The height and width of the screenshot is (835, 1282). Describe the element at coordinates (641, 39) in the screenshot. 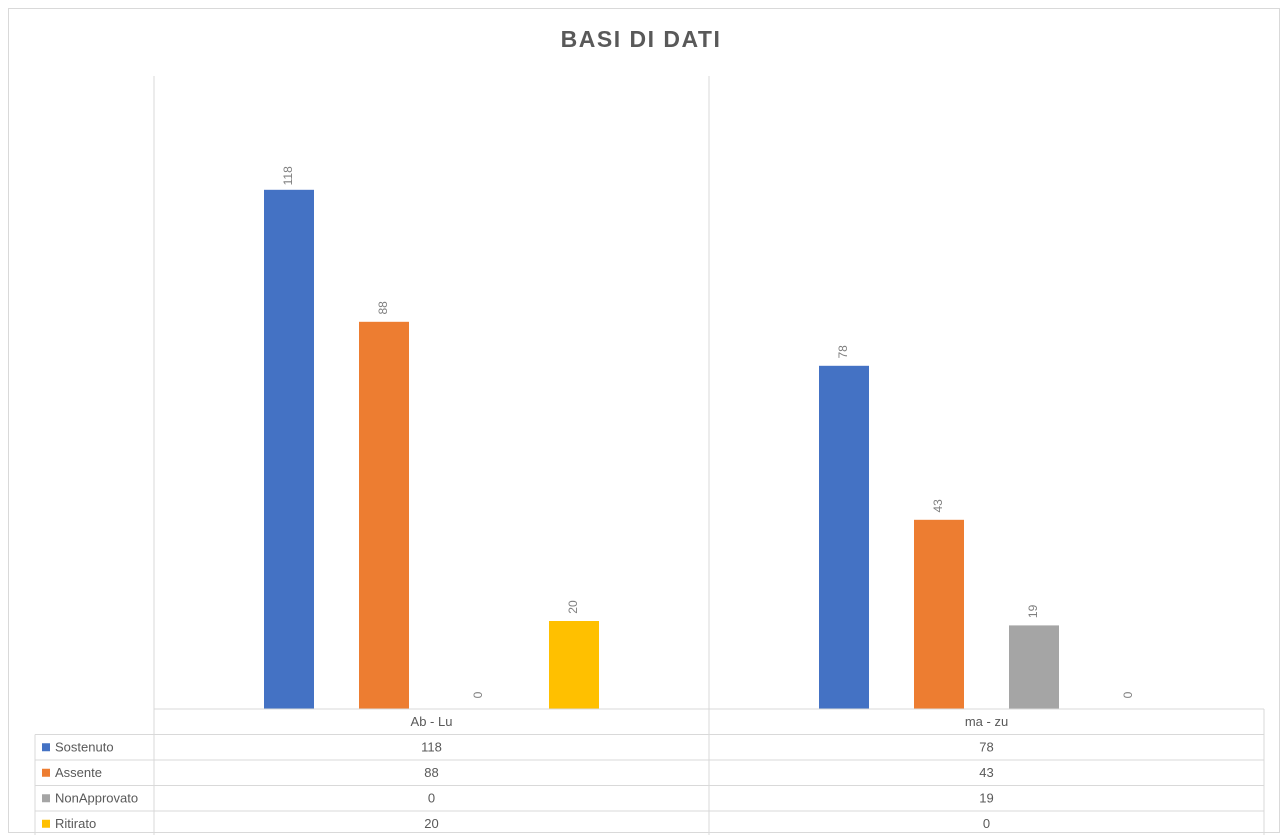

I see `chart-title: BASI DI DATI` at that location.